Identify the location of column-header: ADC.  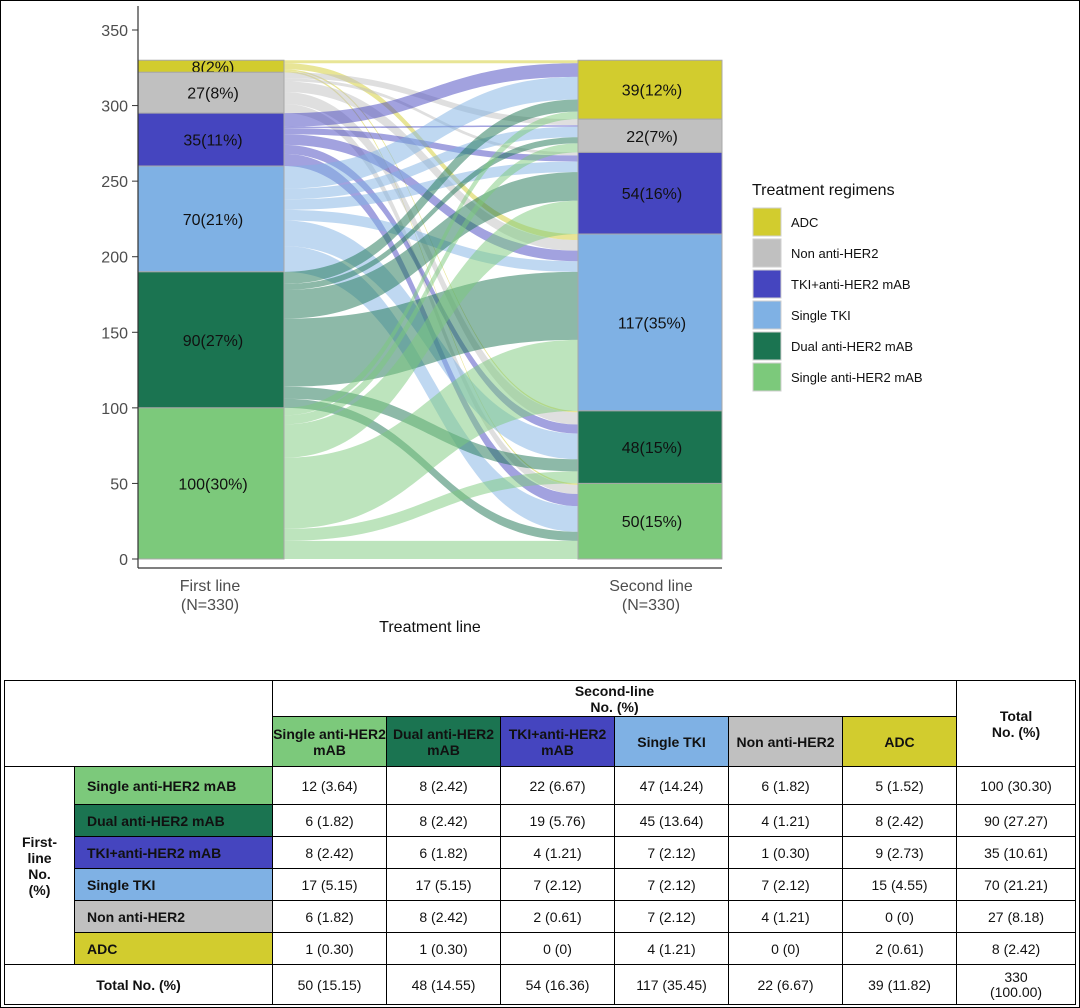
(899, 741).